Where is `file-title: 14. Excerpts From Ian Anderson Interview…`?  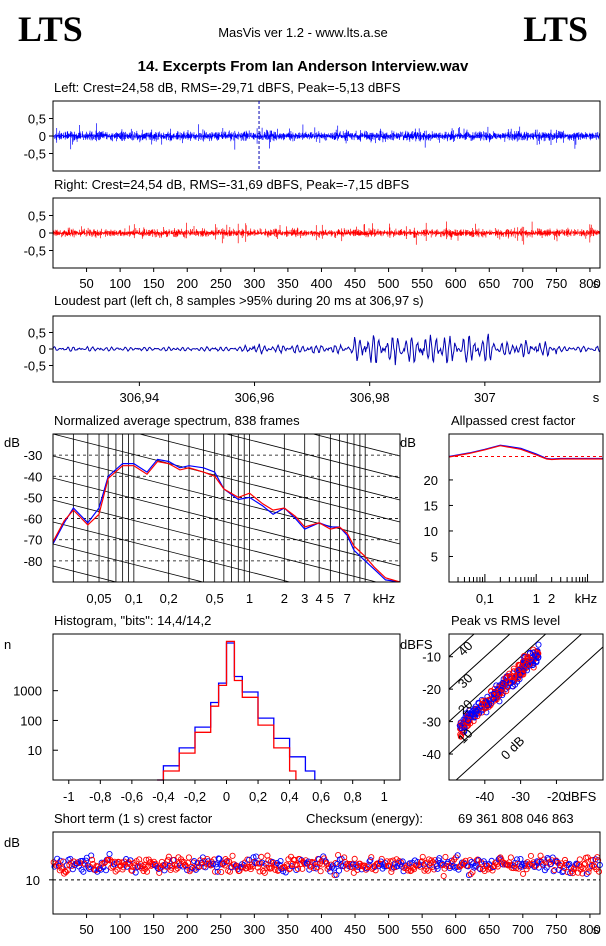
file-title: 14. Excerpts From Ian Anderson Interview… is located at coordinates (303, 66).